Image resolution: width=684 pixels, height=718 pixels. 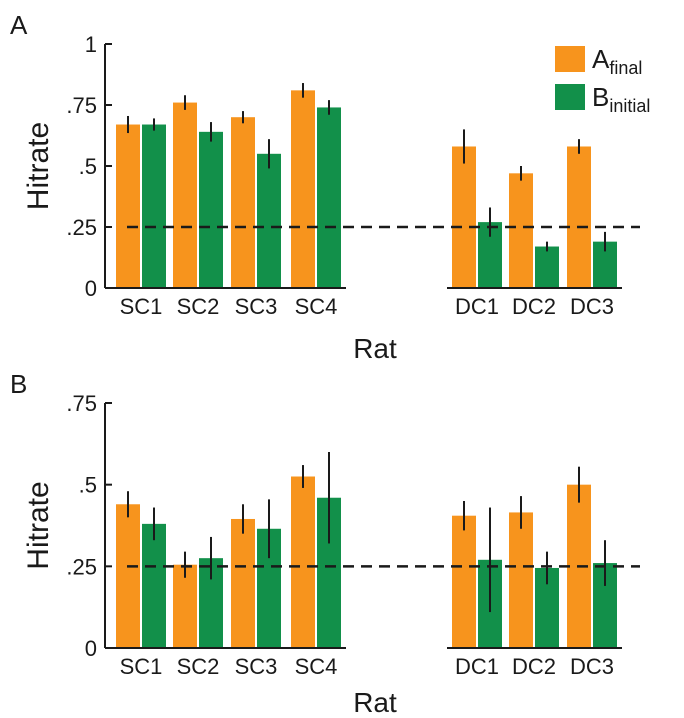 What do you see at coordinates (621, 99) in the screenshot?
I see `legend-entry: Binitial` at bounding box center [621, 99].